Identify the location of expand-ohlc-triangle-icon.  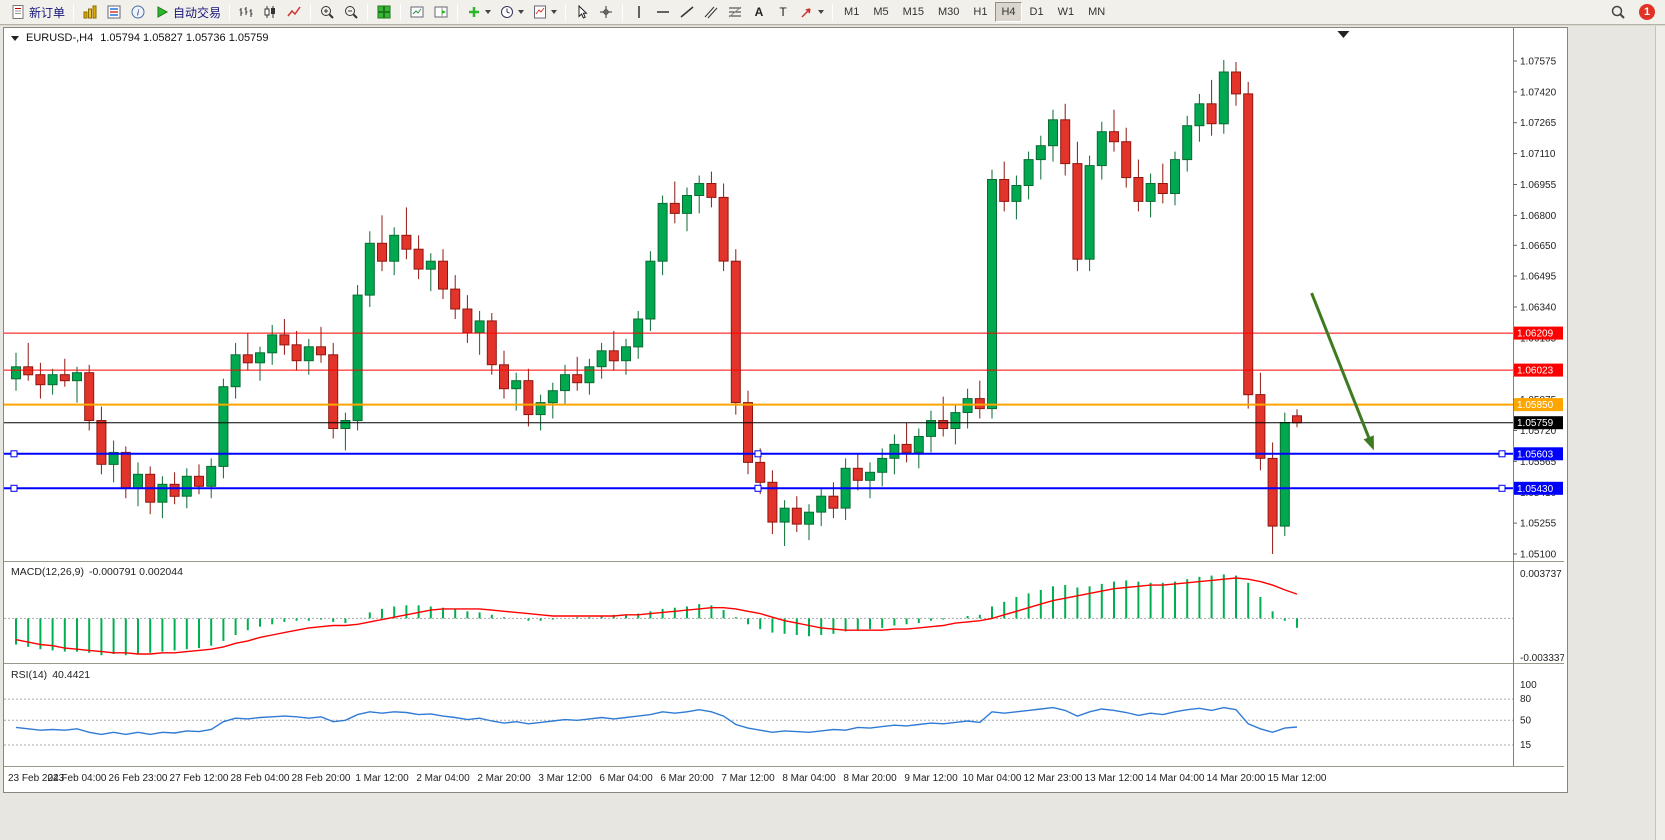
(15, 38).